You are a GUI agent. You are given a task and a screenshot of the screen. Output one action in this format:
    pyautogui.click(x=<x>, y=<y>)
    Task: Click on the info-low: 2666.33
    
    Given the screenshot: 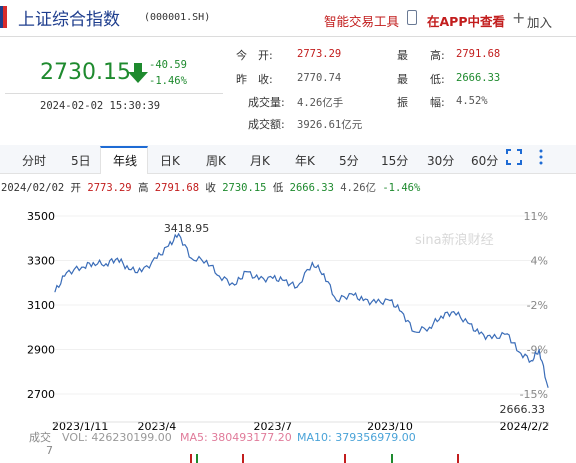 What is the action you would take?
    pyautogui.click(x=311, y=188)
    